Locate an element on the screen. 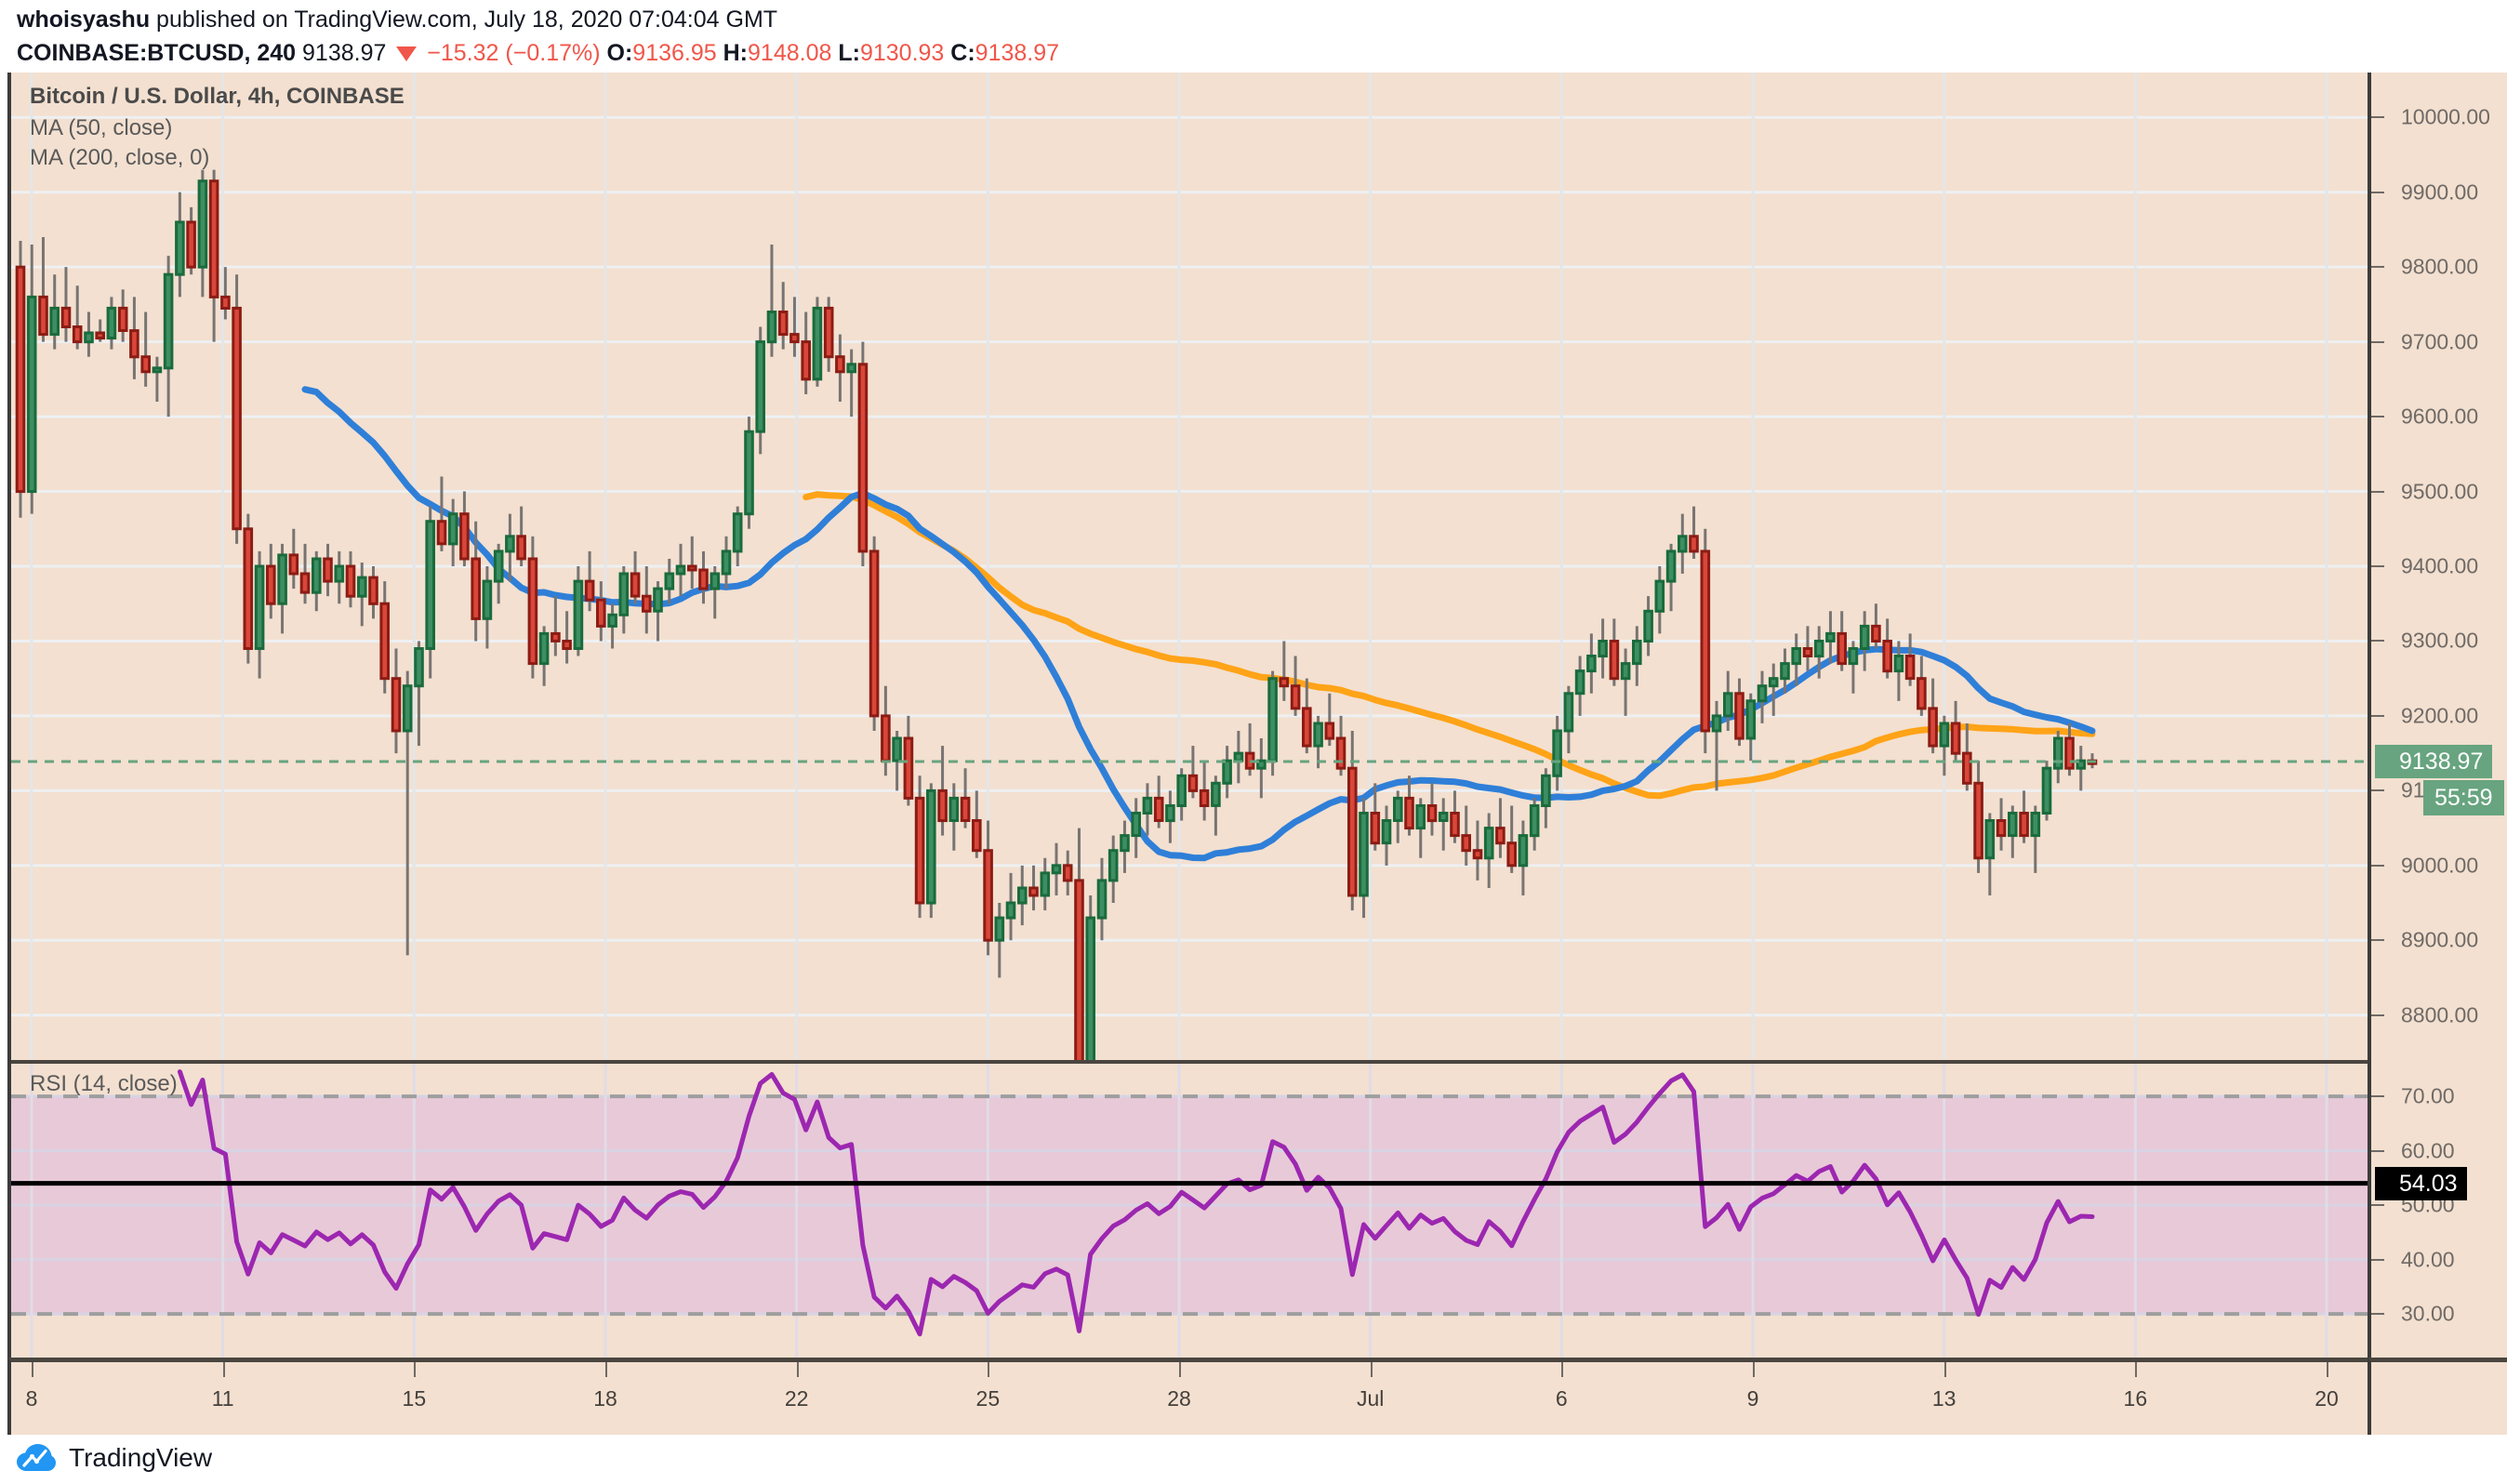  pane-divider is located at coordinates (1191, 1062).